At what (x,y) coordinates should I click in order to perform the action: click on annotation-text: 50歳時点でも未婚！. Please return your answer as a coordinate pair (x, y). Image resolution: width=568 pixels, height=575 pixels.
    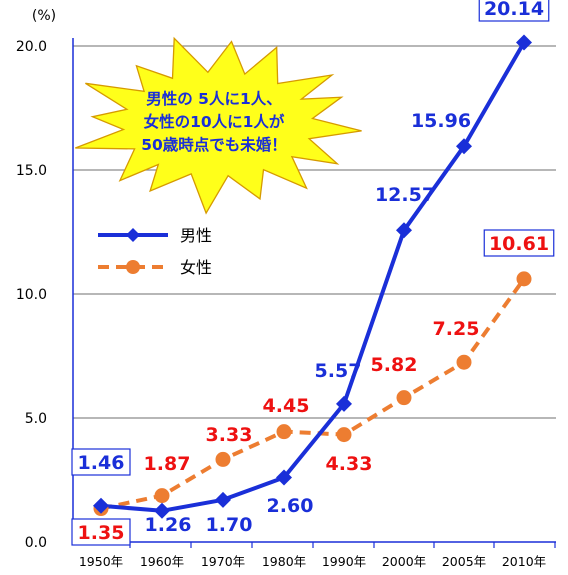
    Looking at the image, I should click on (214, 144).